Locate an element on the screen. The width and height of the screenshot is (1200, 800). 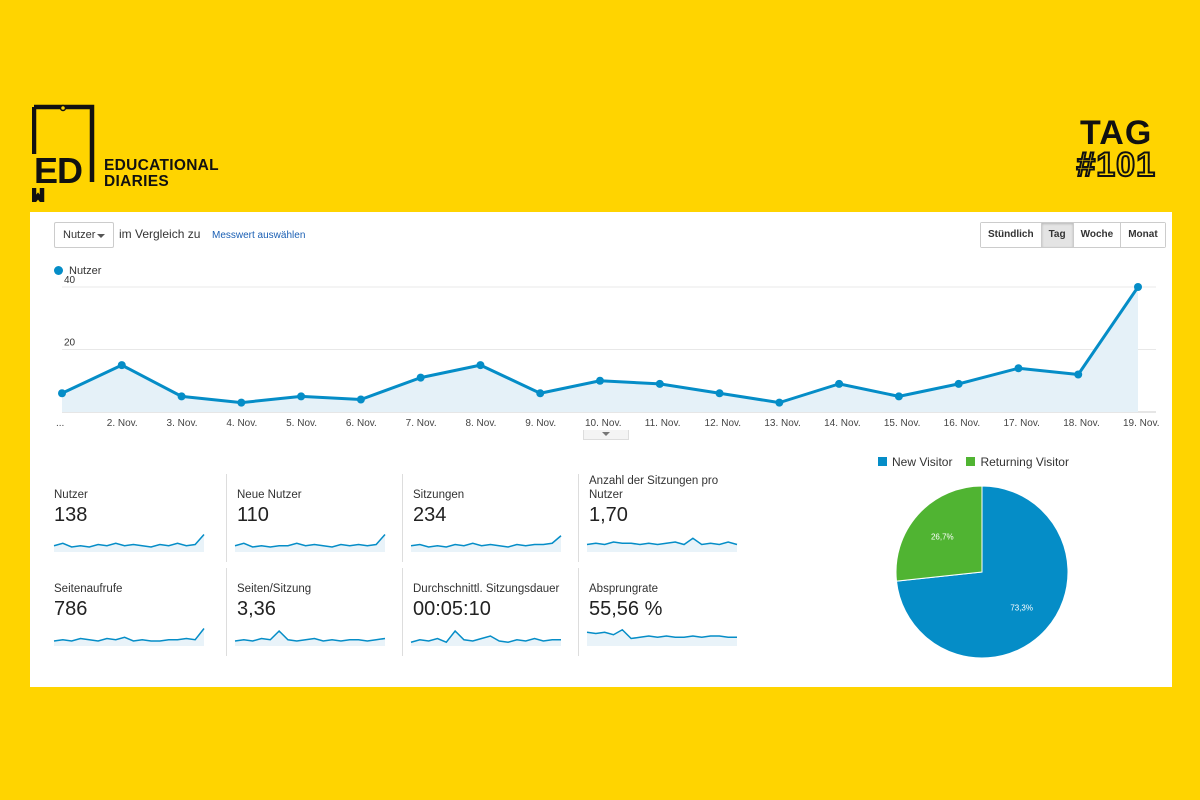
x-tick-label: 9. Nov. is located at coordinates (540, 423).